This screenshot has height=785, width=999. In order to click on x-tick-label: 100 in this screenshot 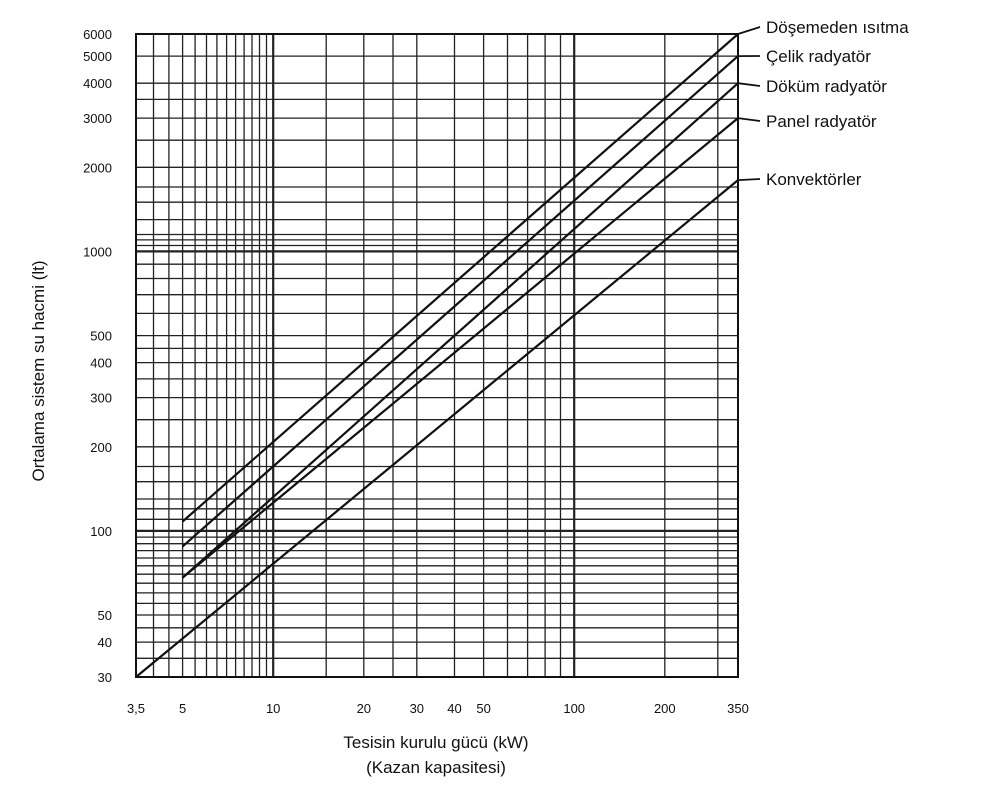, I will do `click(574, 708)`.